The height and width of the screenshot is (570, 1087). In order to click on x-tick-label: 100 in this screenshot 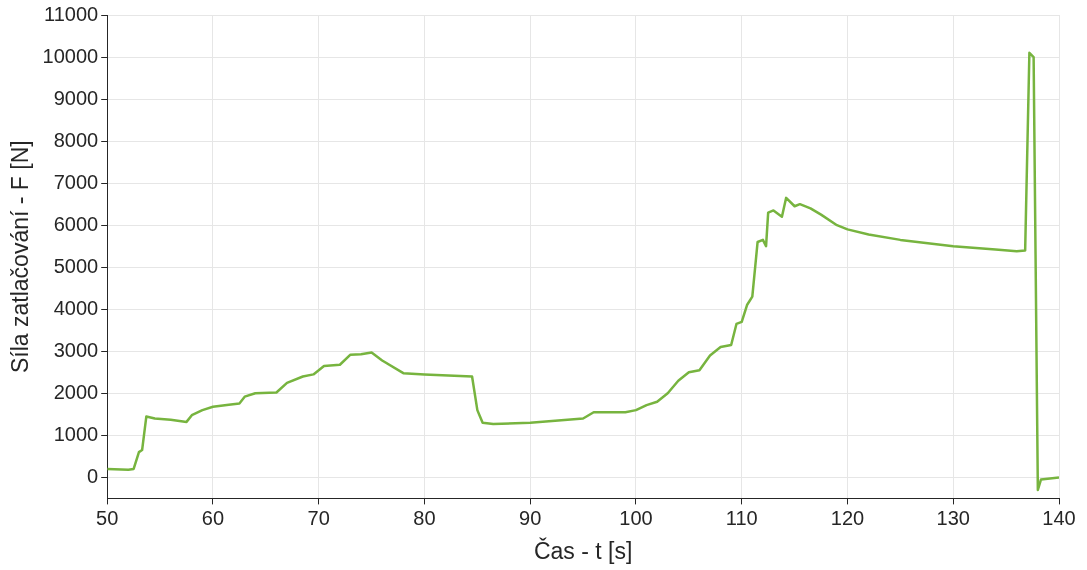, I will do `click(636, 517)`.